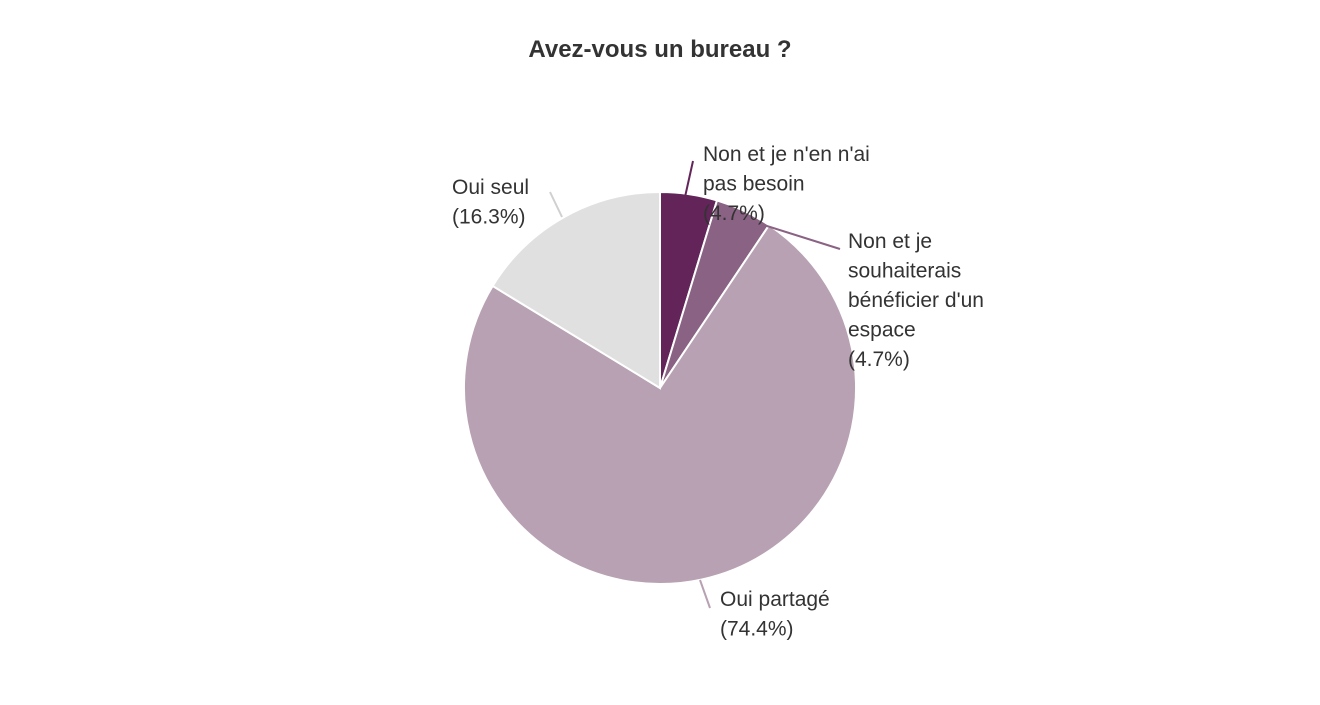 This screenshot has width=1320, height=705. What do you see at coordinates (490, 202) in the screenshot?
I see `slice-label-4: Oui seul (16.3%)` at bounding box center [490, 202].